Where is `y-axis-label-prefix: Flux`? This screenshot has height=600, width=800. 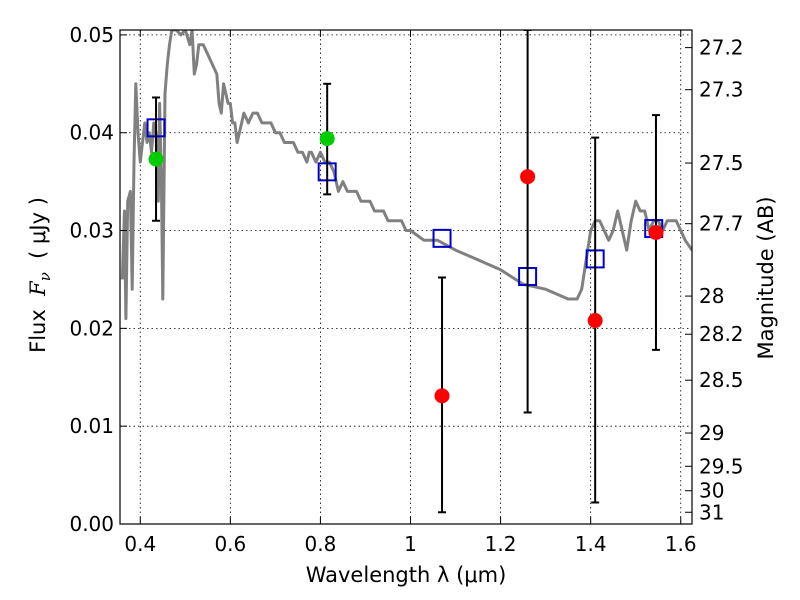 y-axis-label-prefix: Flux is located at coordinates (38, 324).